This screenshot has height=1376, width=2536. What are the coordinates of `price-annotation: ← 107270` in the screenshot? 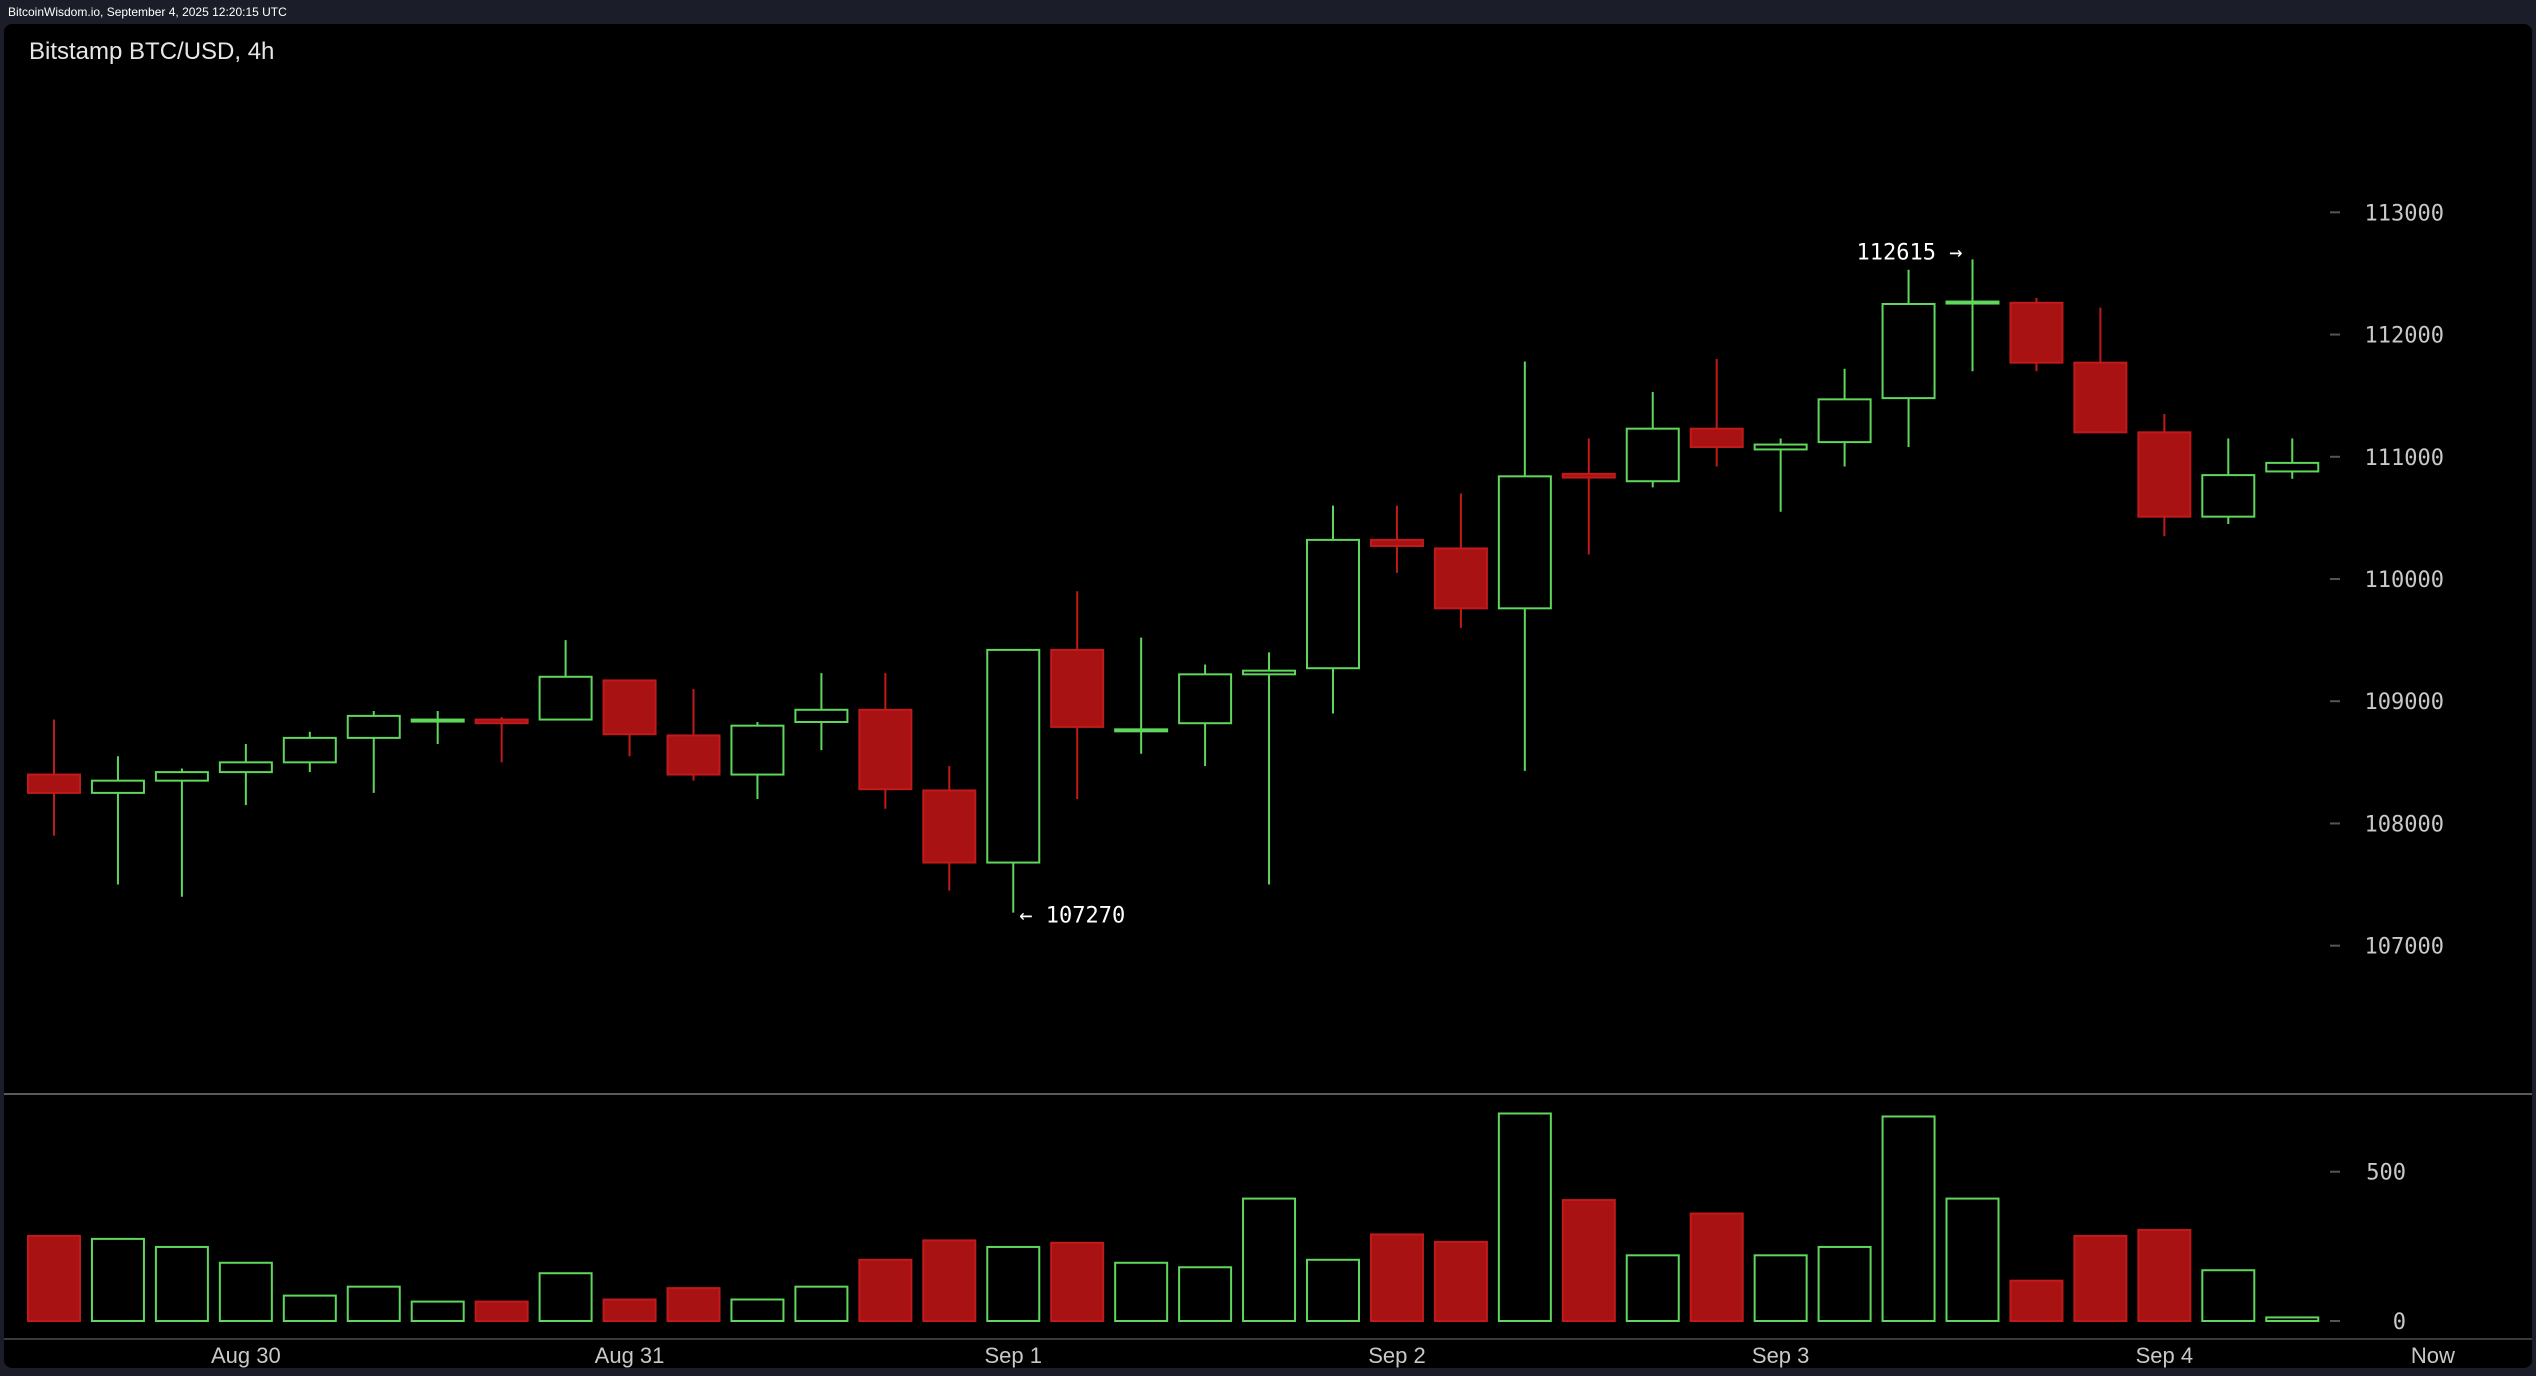 It's located at (1072, 916).